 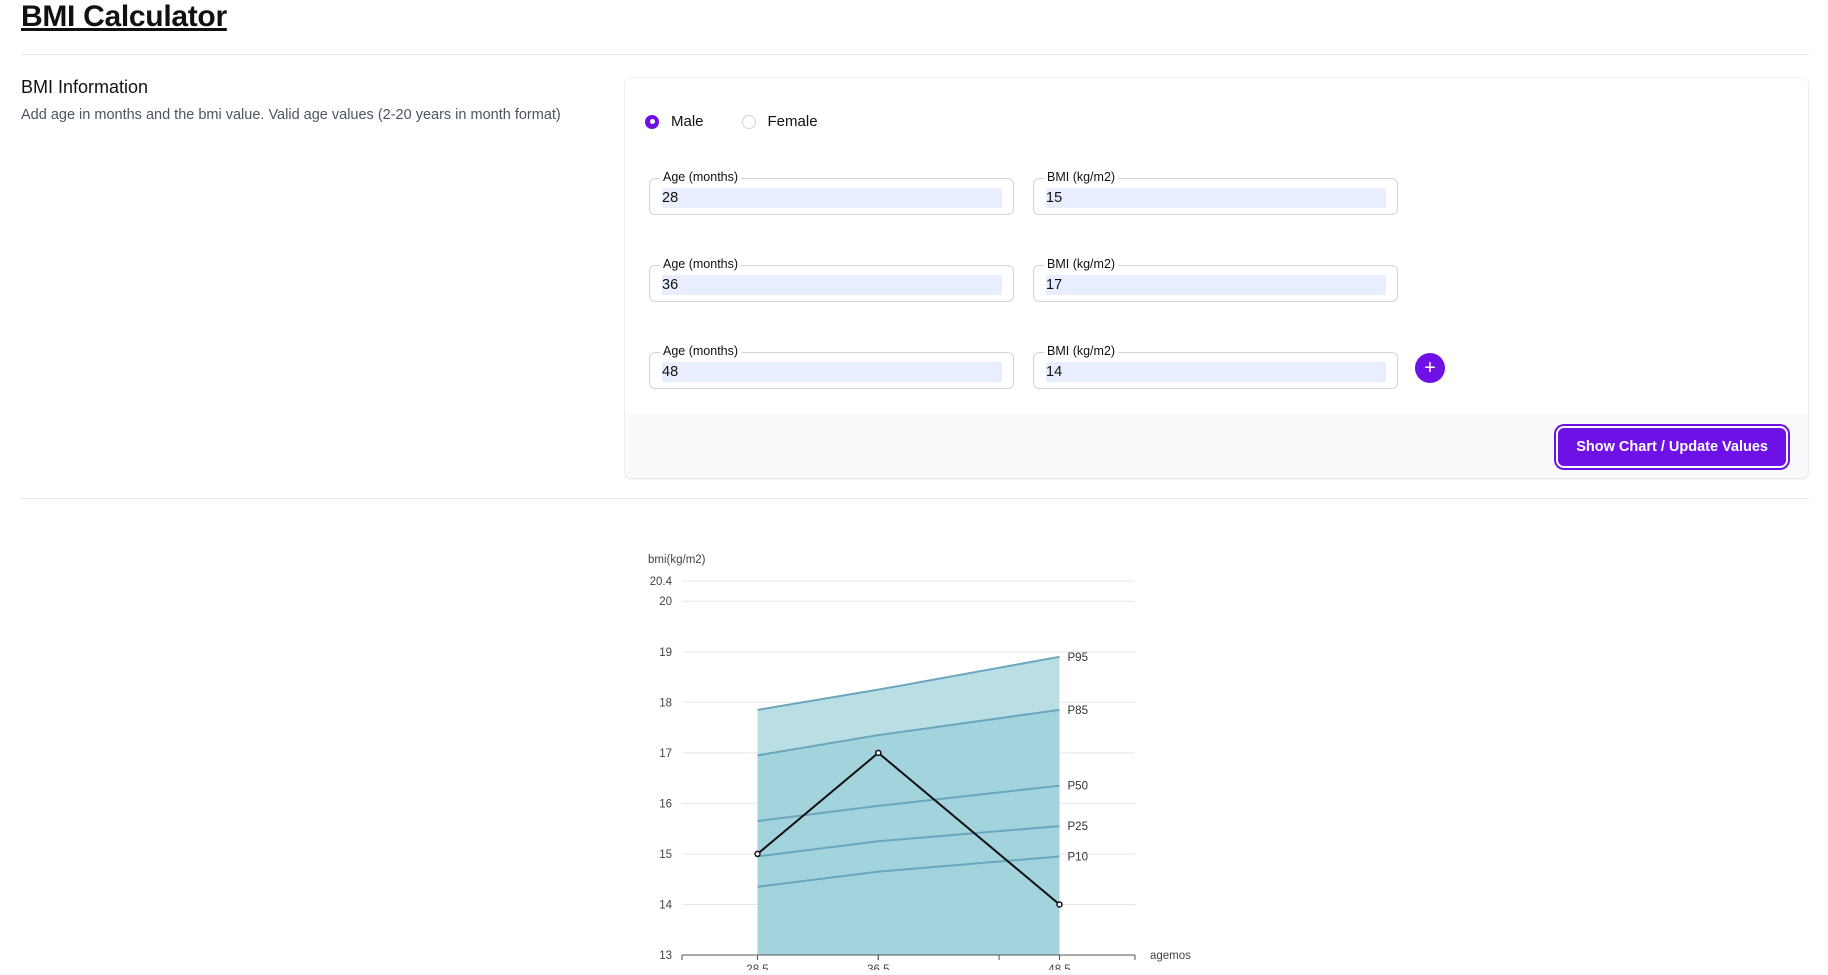 I want to click on percentile-label-p85: P85, so click(x=1078, y=711).